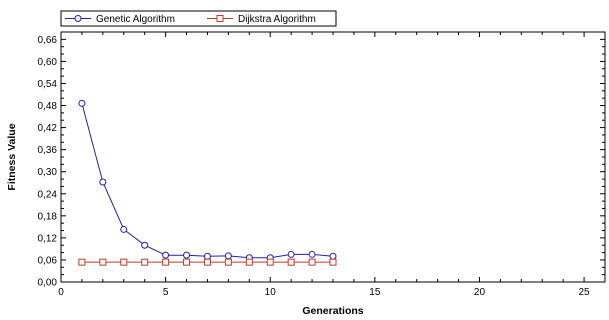  I want to click on y-tick-label: 0,60, so click(48, 62).